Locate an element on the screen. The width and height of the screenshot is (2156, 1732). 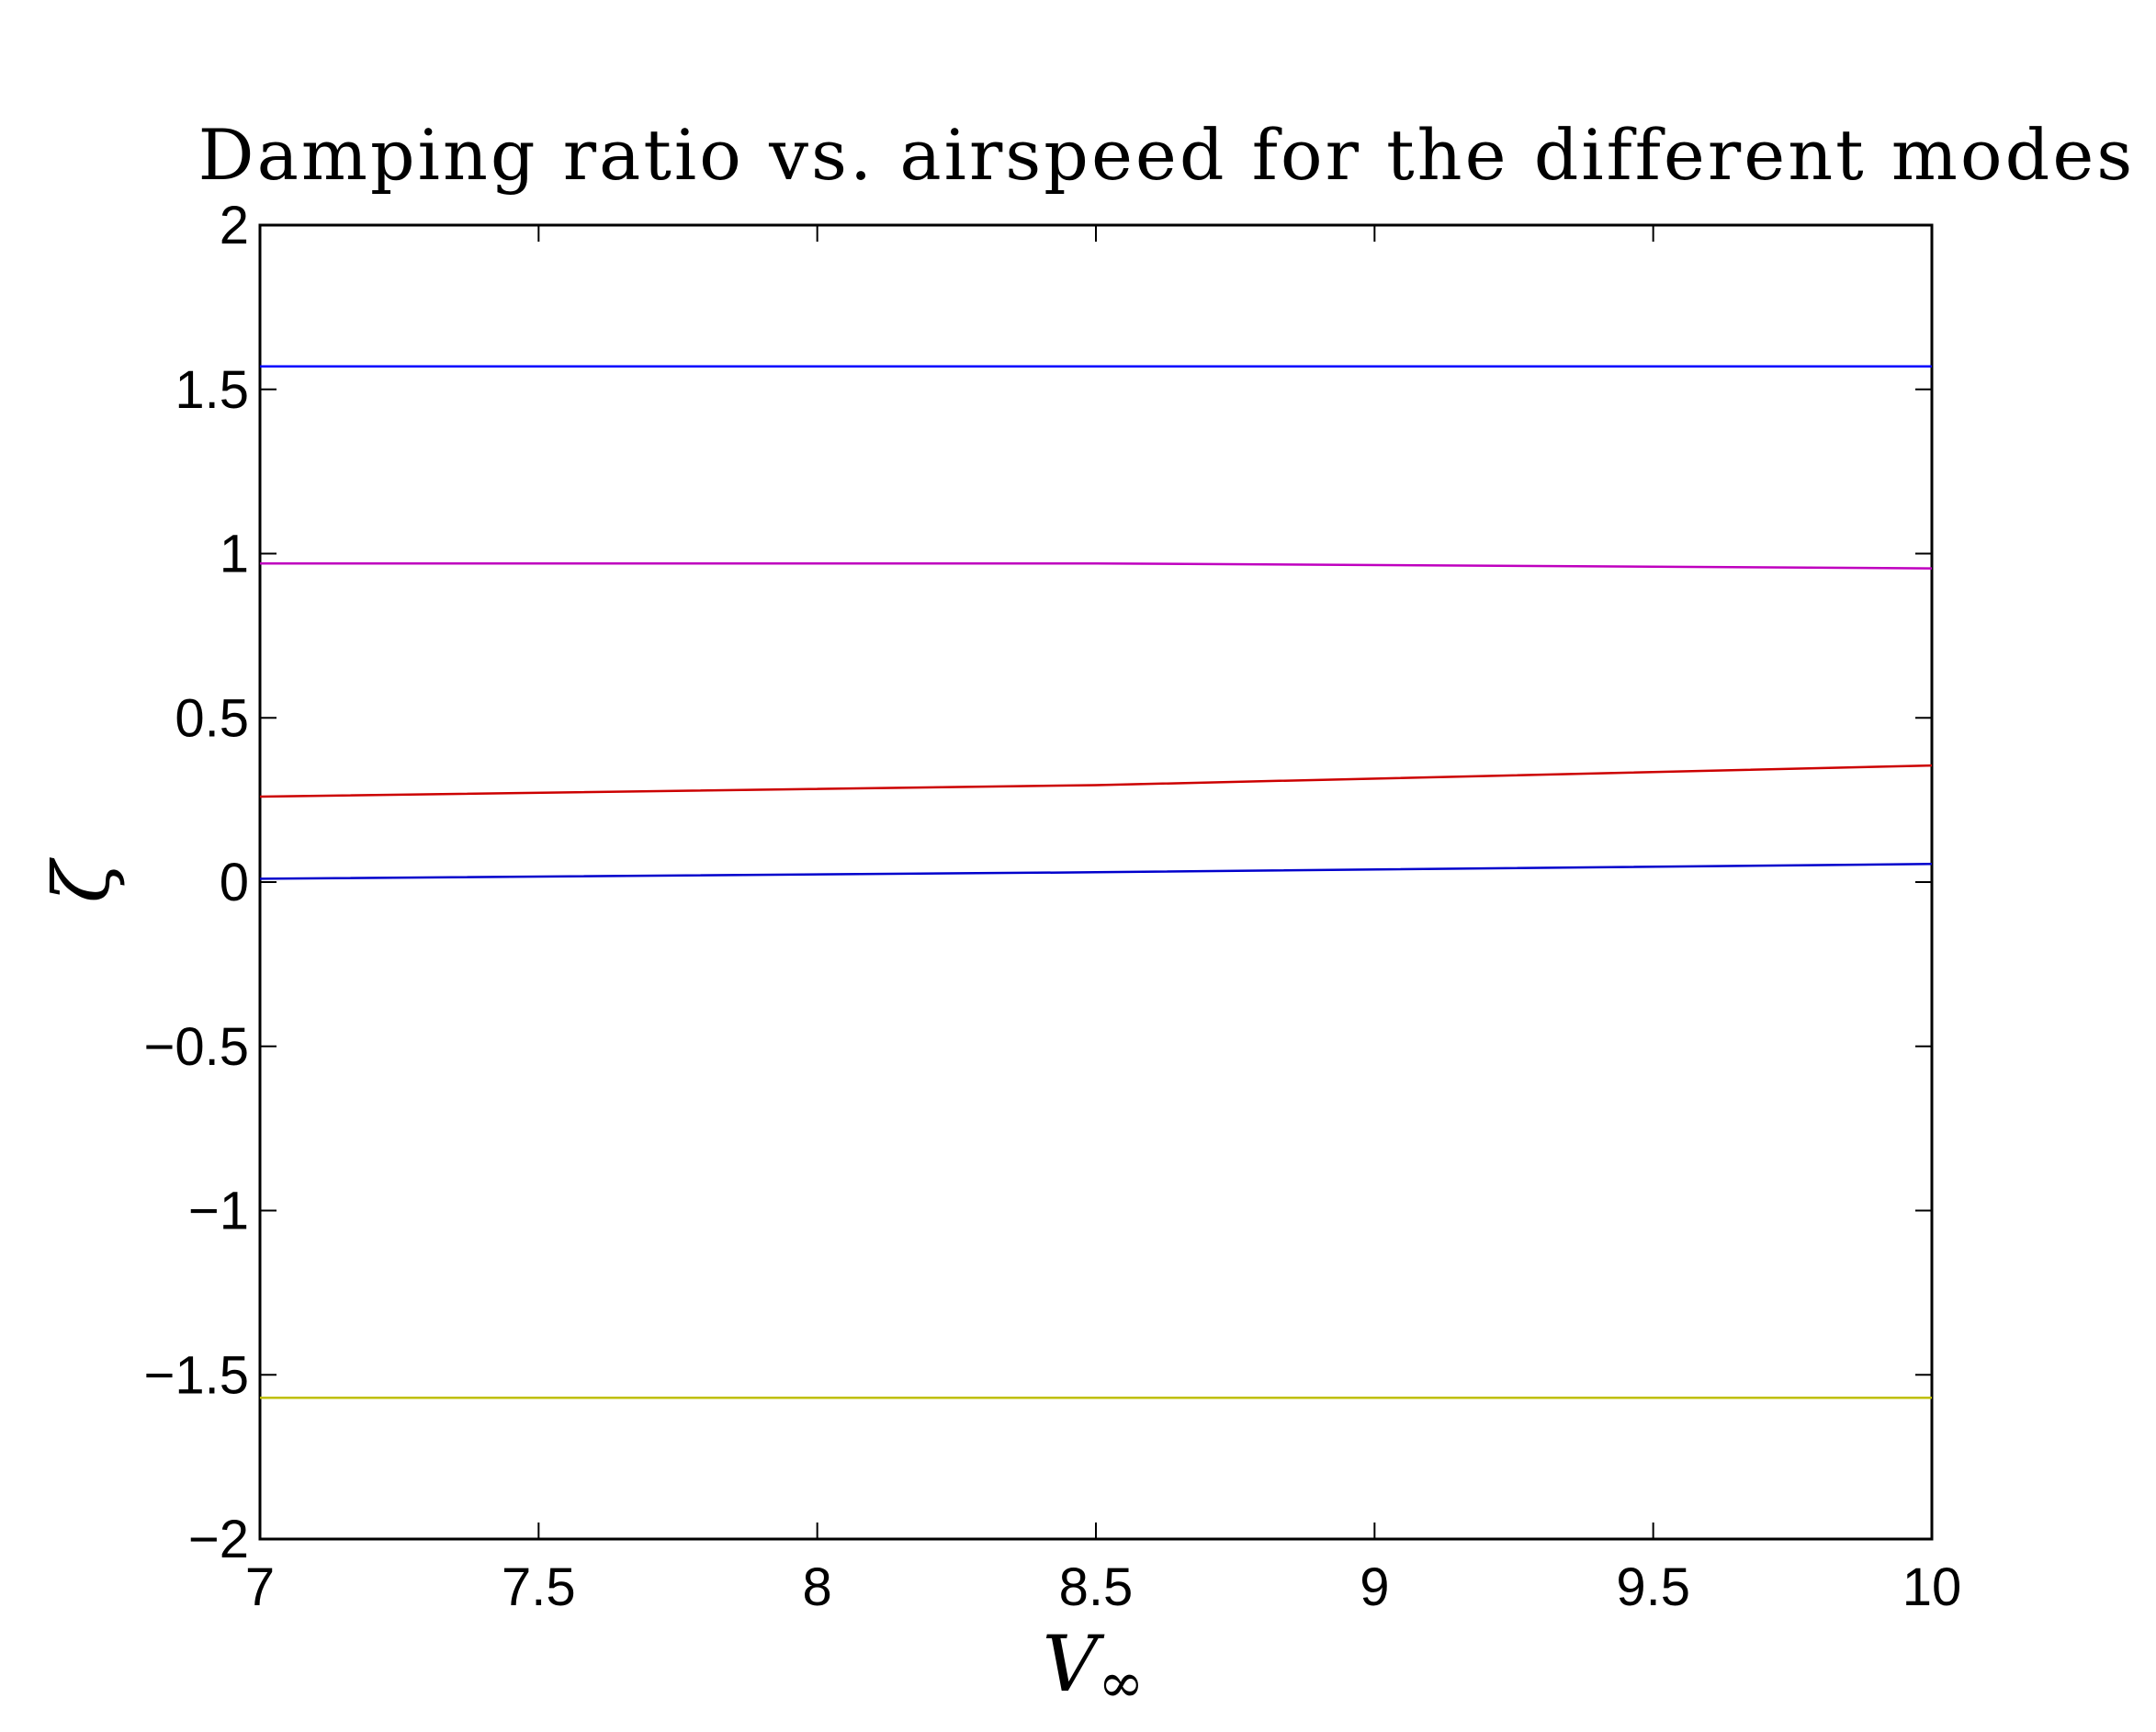
x-axis-label-subscript: ∞ is located at coordinates (1121, 1683).